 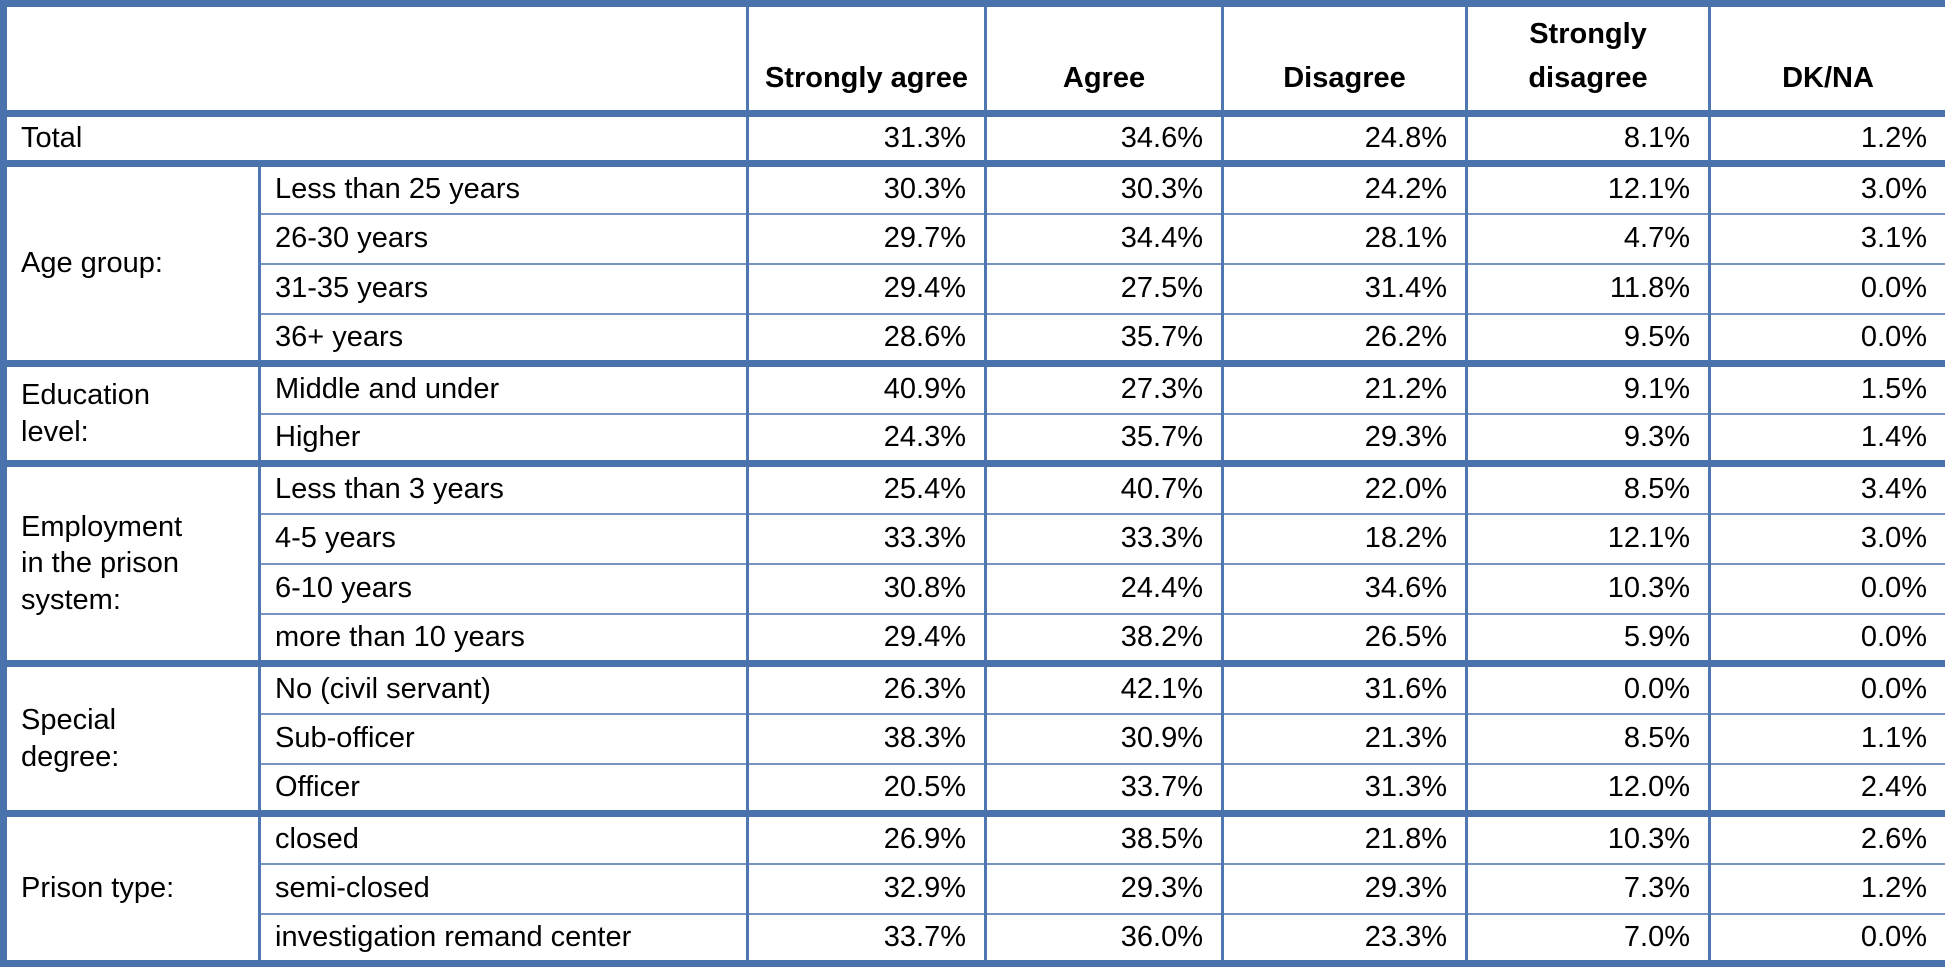 I want to click on value-cell: 21.2%, so click(x=1345, y=389).